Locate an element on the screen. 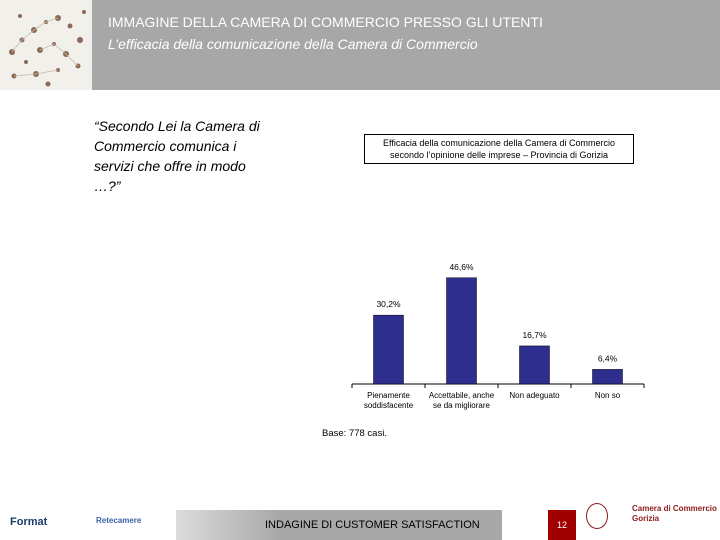 The width and height of the screenshot is (720, 540). footer-gradient is located at coordinates (228, 525).